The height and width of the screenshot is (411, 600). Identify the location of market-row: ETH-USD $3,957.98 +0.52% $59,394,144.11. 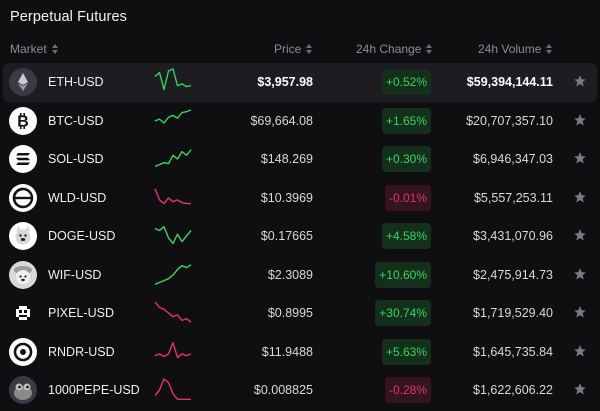
(300, 82).